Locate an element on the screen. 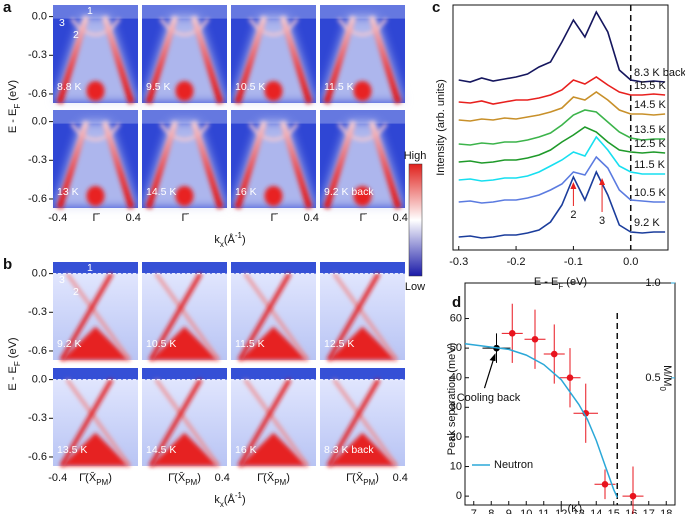 This screenshot has width=685, height=514. annotation-label: 3 is located at coordinates (602, 221).